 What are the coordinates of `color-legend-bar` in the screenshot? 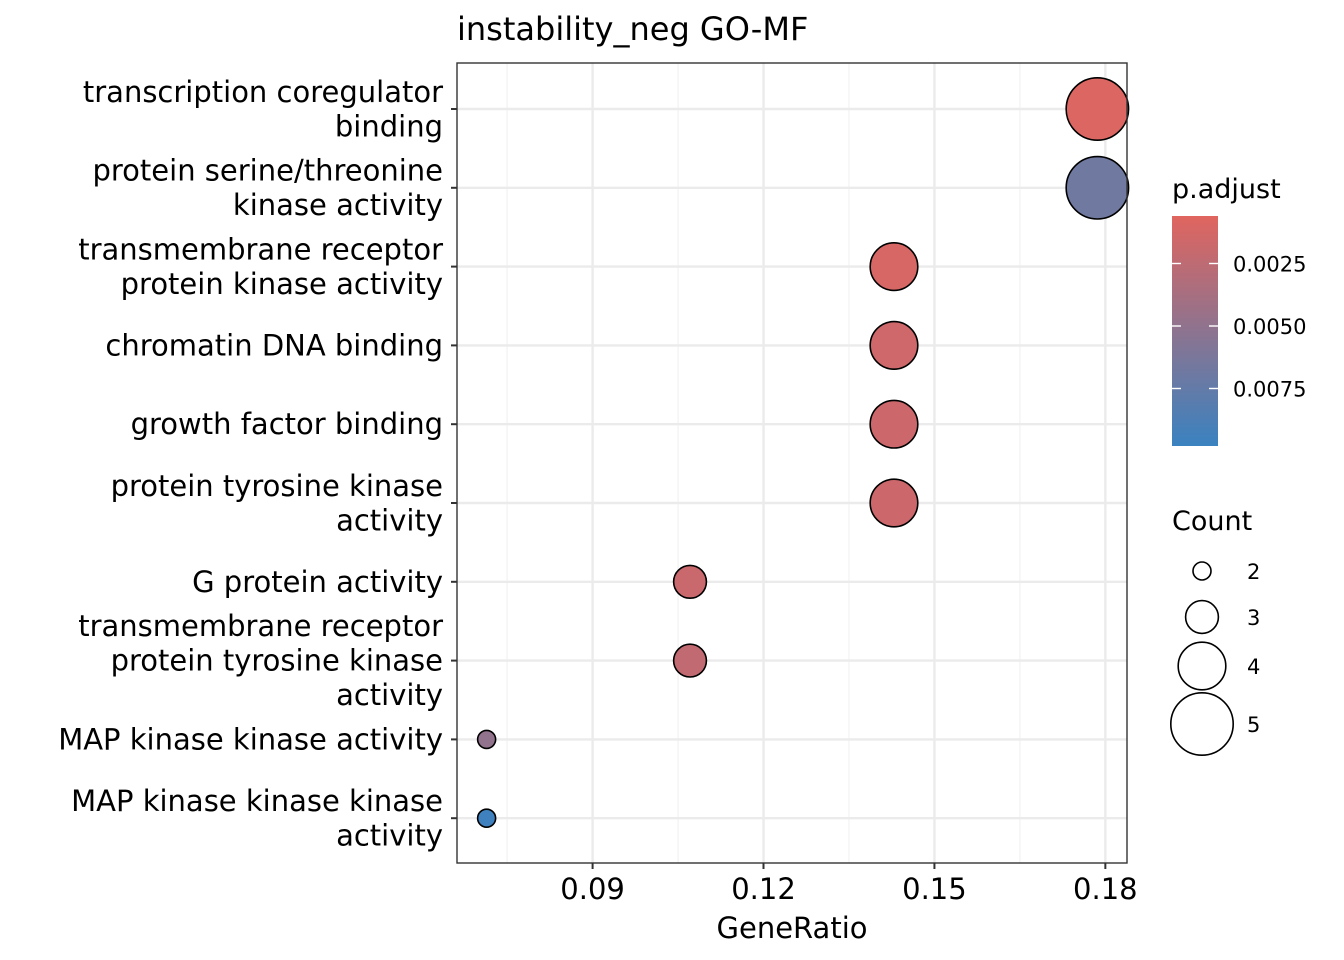 It's located at (1195, 331).